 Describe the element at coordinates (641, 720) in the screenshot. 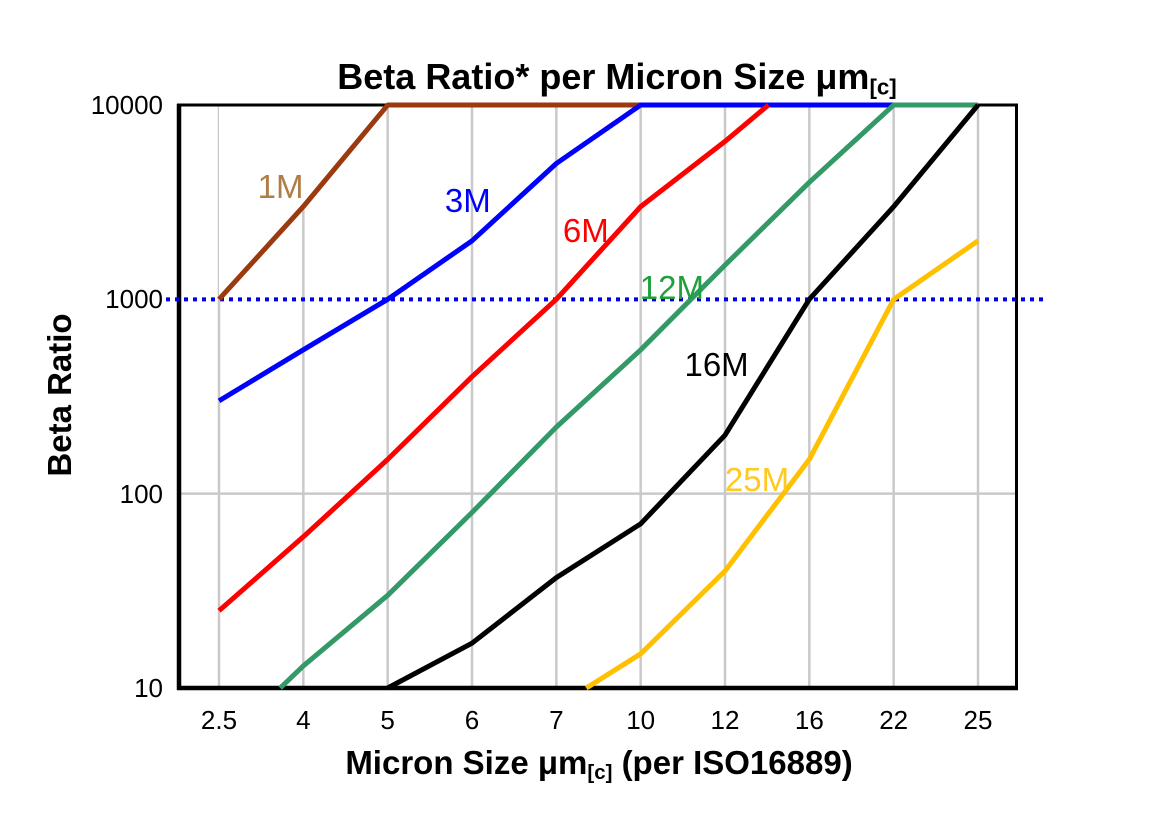

I see `x-tick-10: 10` at that location.